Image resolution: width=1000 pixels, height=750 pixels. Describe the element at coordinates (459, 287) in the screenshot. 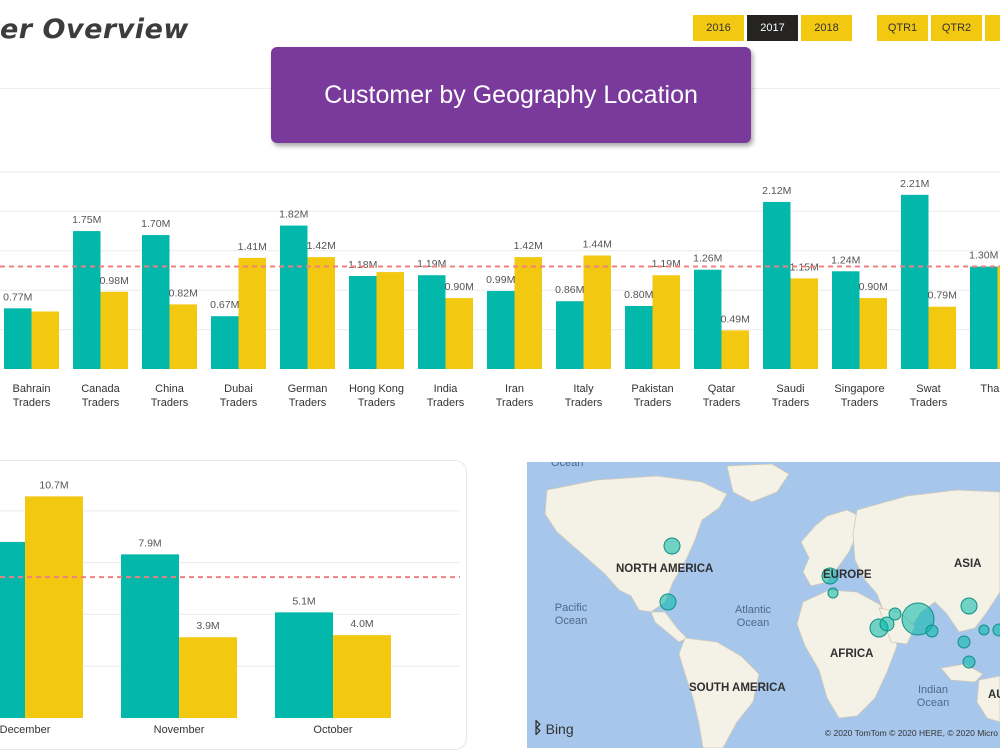

I see `data-label: 0.90M` at that location.